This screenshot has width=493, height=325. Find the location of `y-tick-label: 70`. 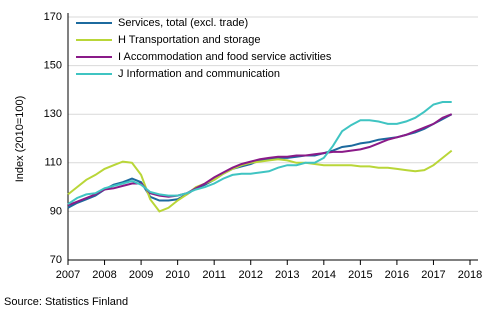

y-tick-label: 70 is located at coordinates (56, 260).